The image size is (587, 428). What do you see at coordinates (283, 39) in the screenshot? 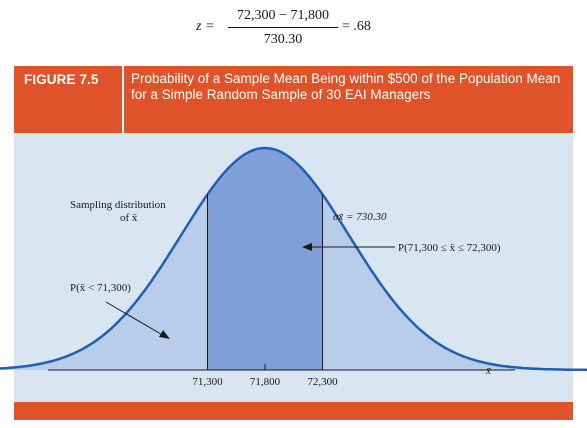
I see `equation-denominator: 730.30` at bounding box center [283, 39].